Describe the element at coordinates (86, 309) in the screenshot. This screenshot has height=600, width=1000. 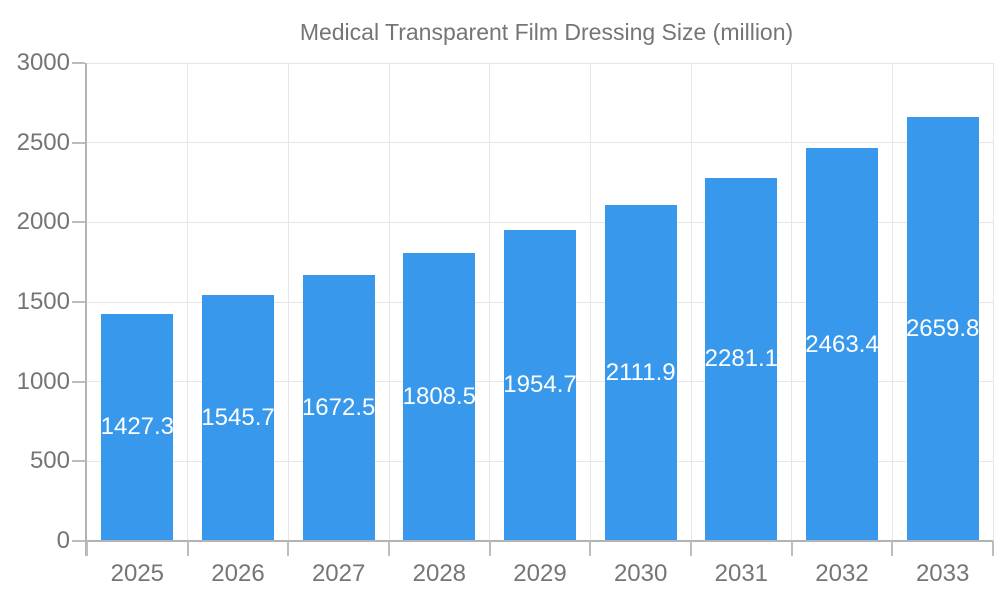
I see `y-axis-line` at that location.